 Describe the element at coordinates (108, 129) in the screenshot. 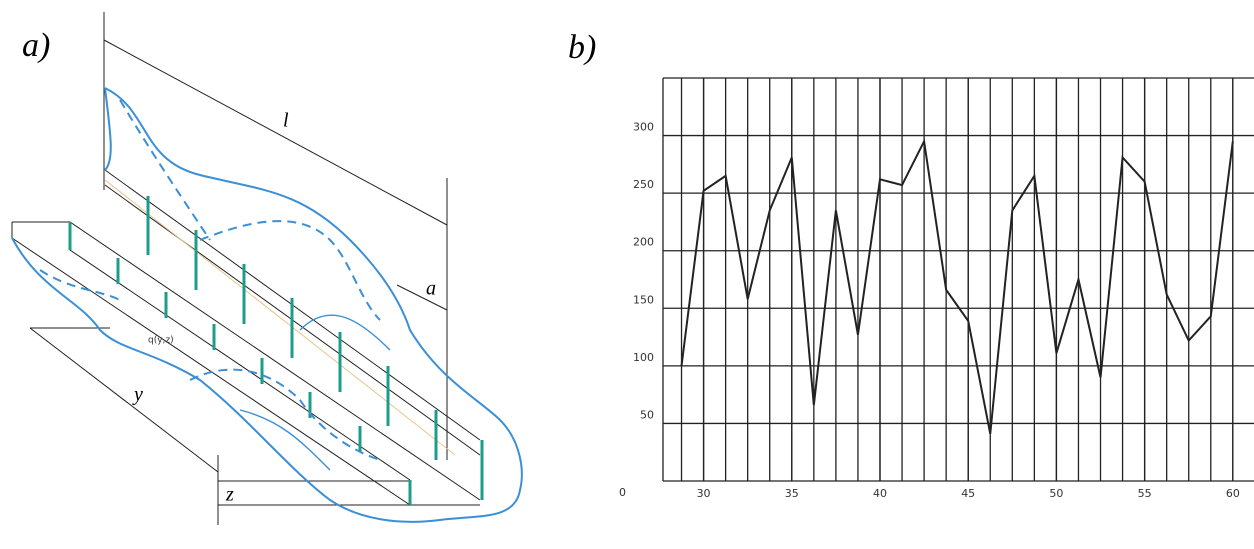

I see `load-outline` at that location.